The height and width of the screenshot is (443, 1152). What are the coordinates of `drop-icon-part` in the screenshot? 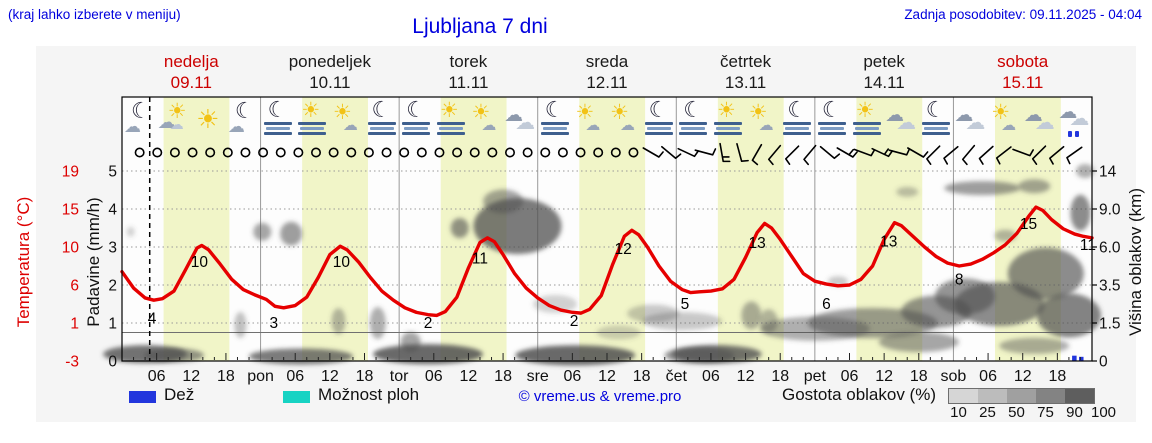 It's located at (1070, 134).